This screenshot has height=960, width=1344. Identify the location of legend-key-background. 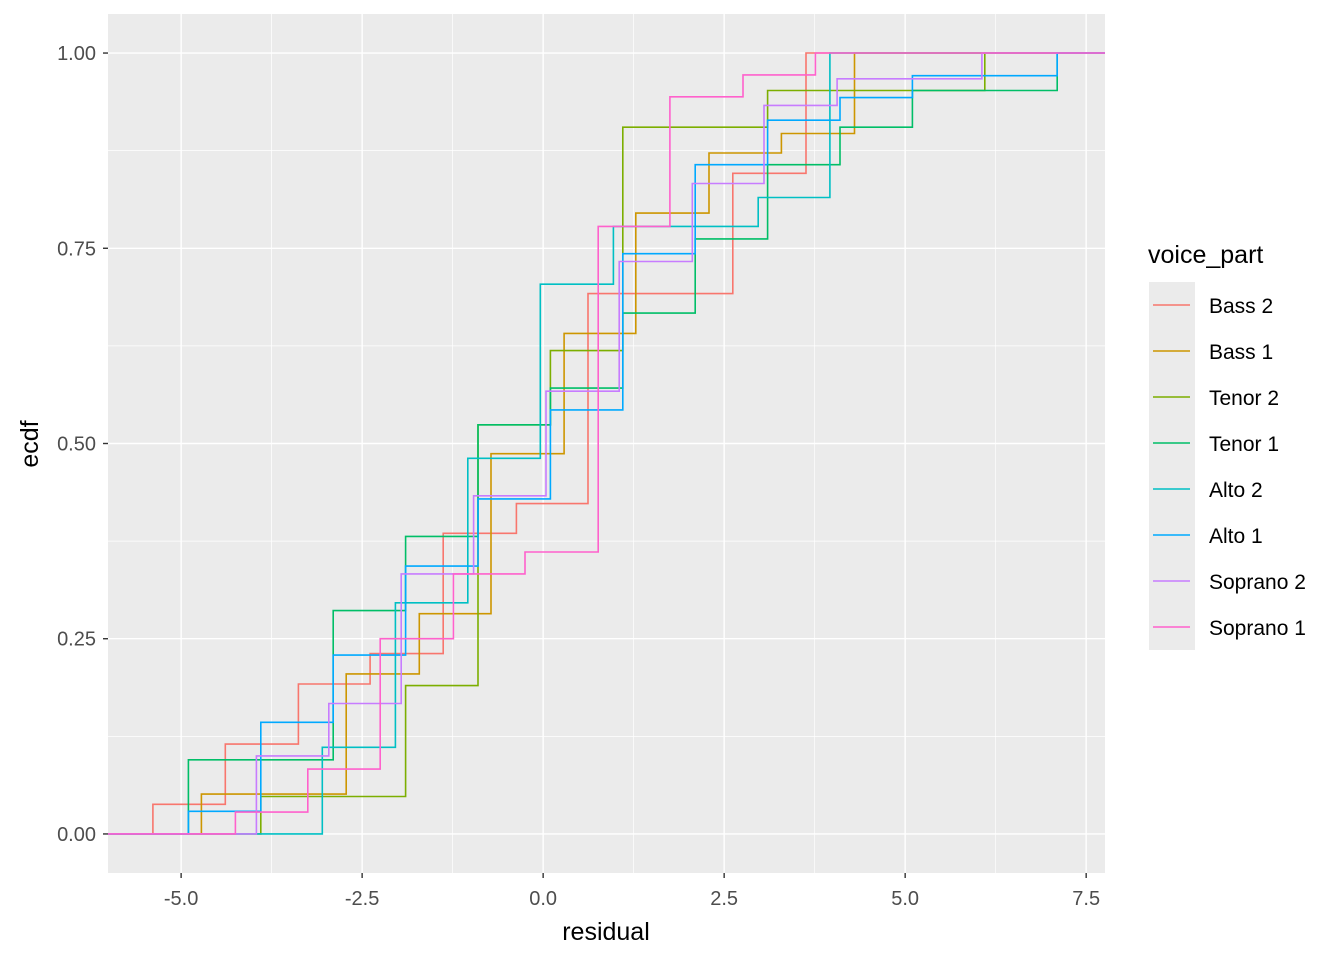
(1172, 466).